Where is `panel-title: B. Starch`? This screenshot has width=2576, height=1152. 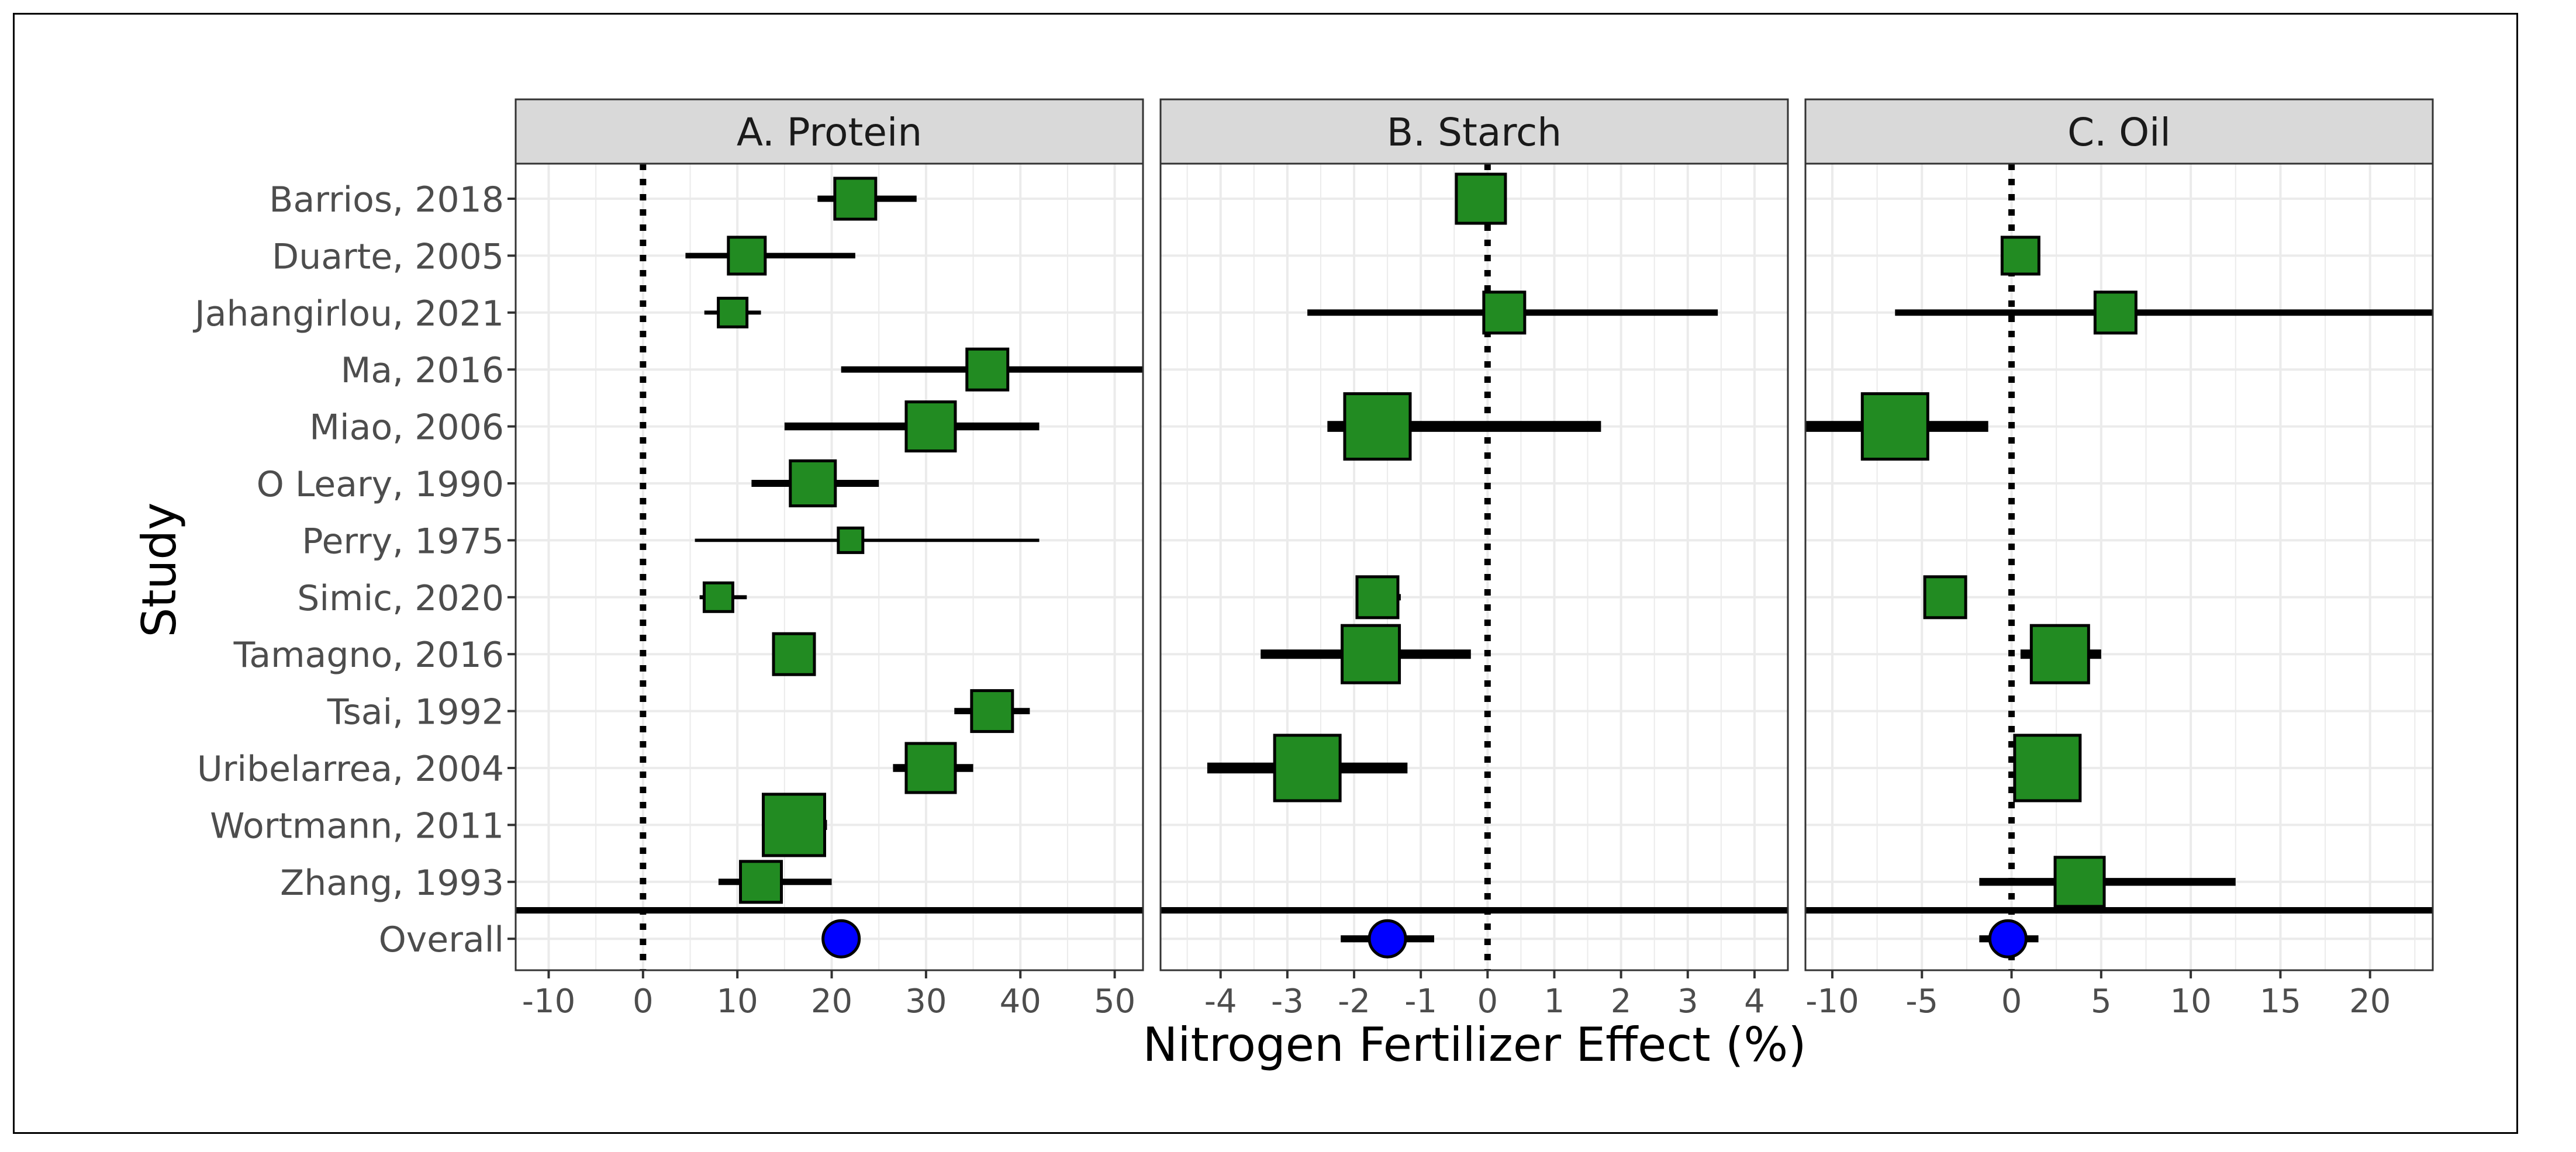 panel-title: B. Starch is located at coordinates (1474, 132).